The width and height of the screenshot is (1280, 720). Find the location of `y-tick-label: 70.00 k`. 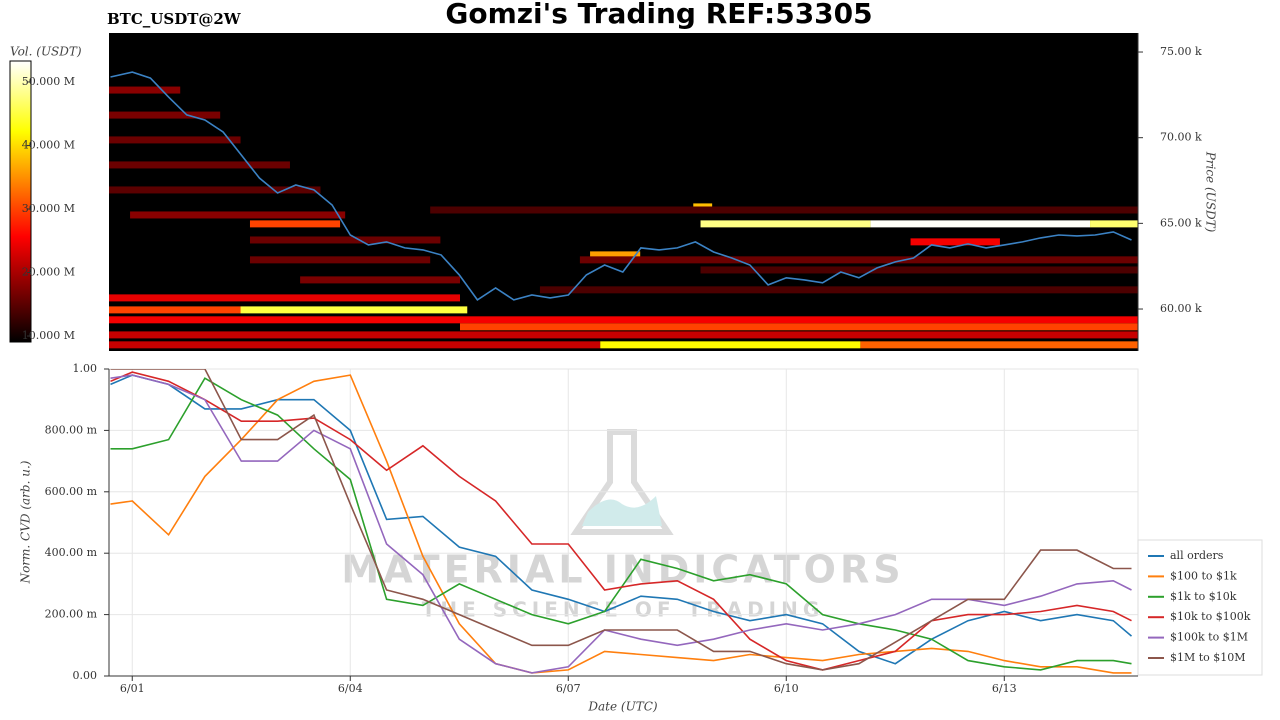

y-tick-label: 70.00 k is located at coordinates (1181, 137).